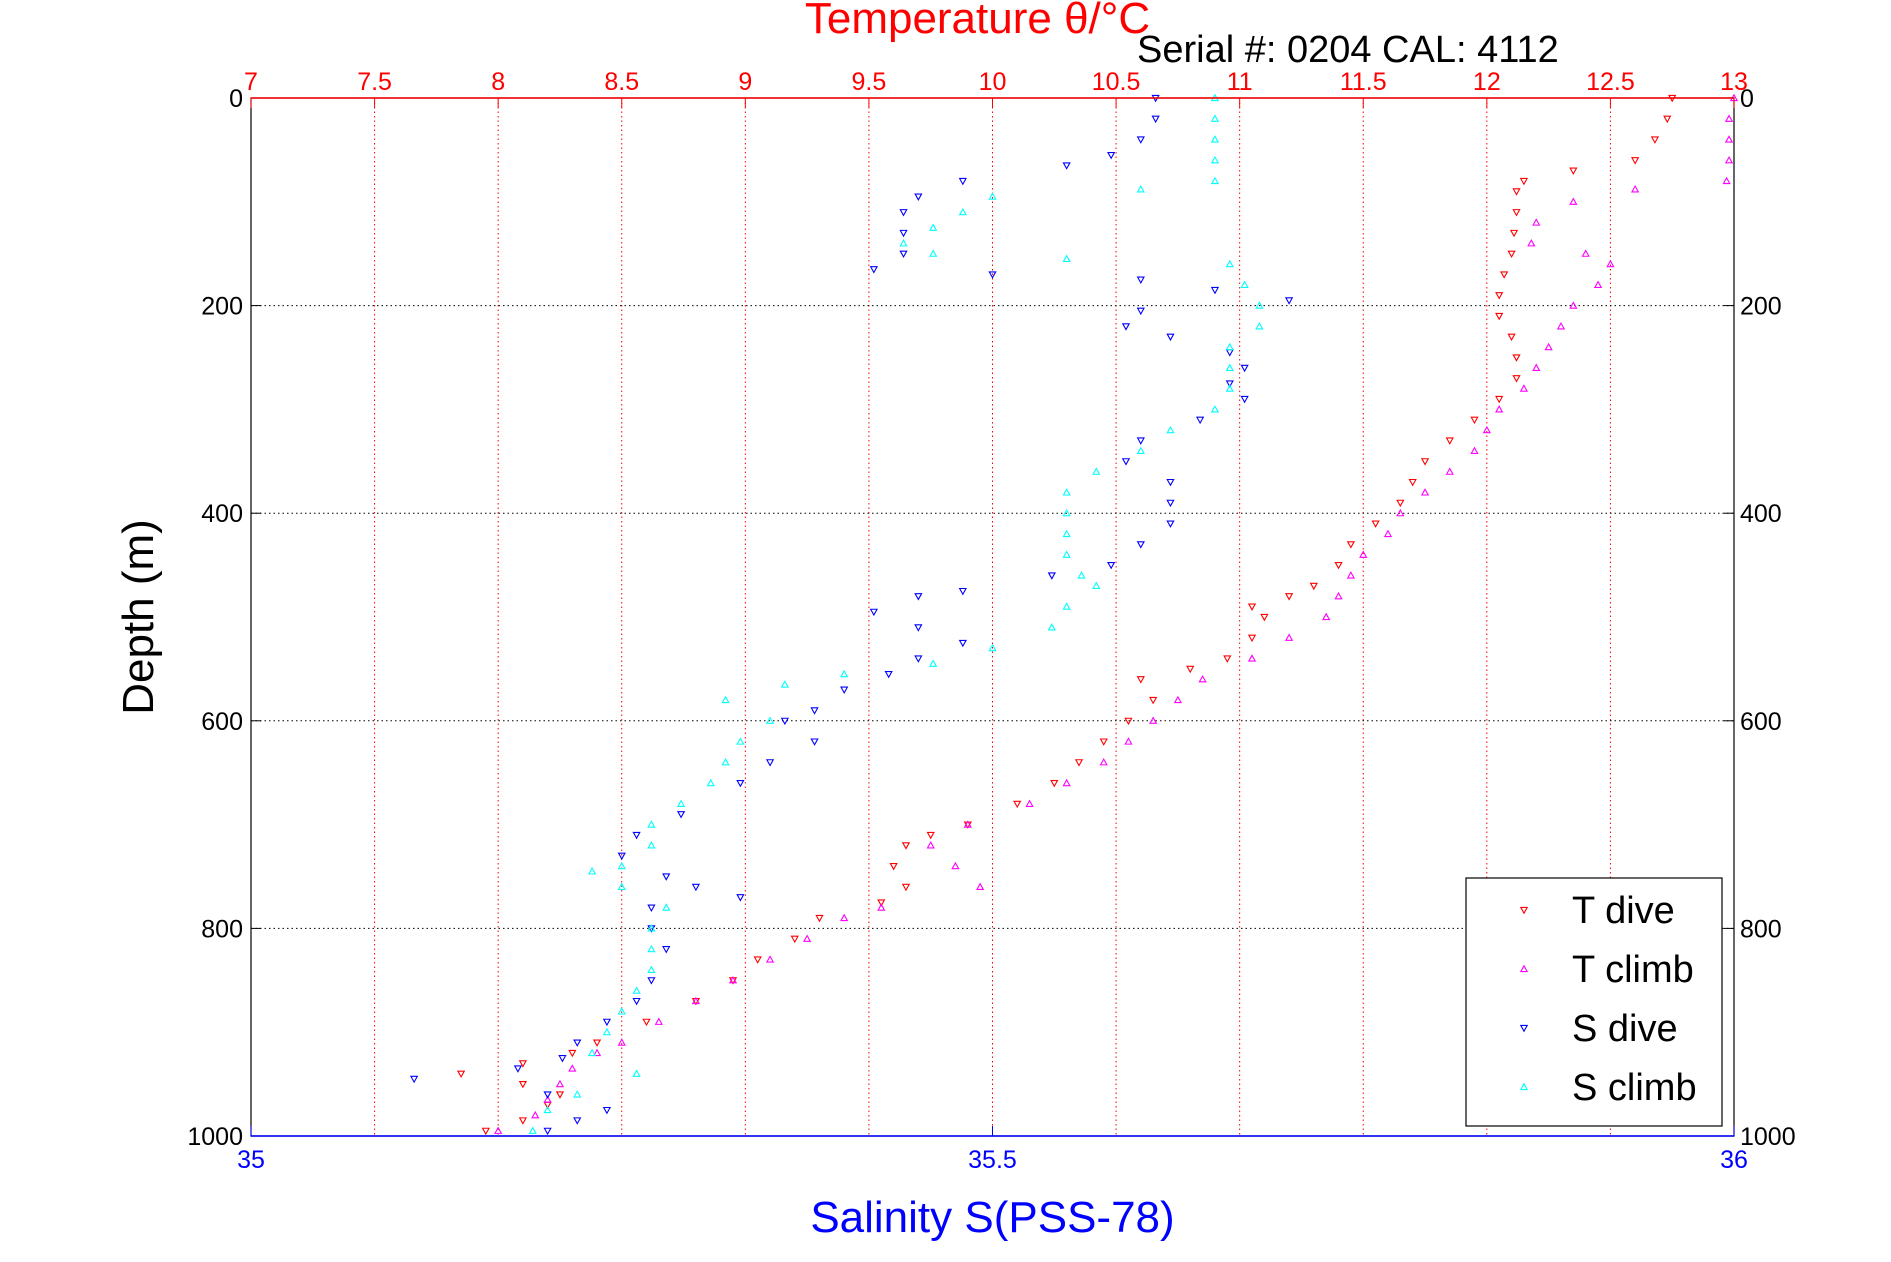 The height and width of the screenshot is (1262, 1891). I want to click on y-tick-label-right: 0, so click(1747, 99).